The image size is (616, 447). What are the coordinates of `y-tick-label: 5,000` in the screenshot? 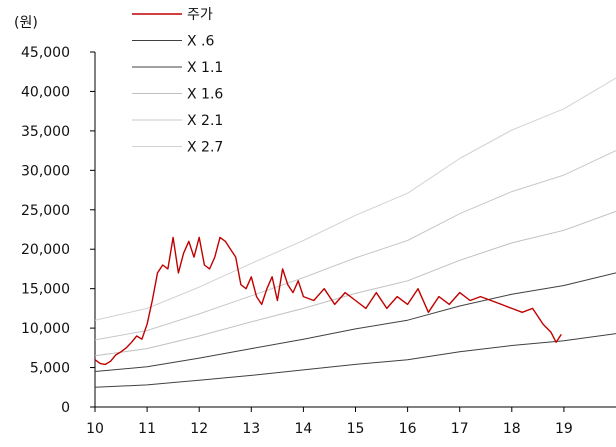 It's located at (50, 369).